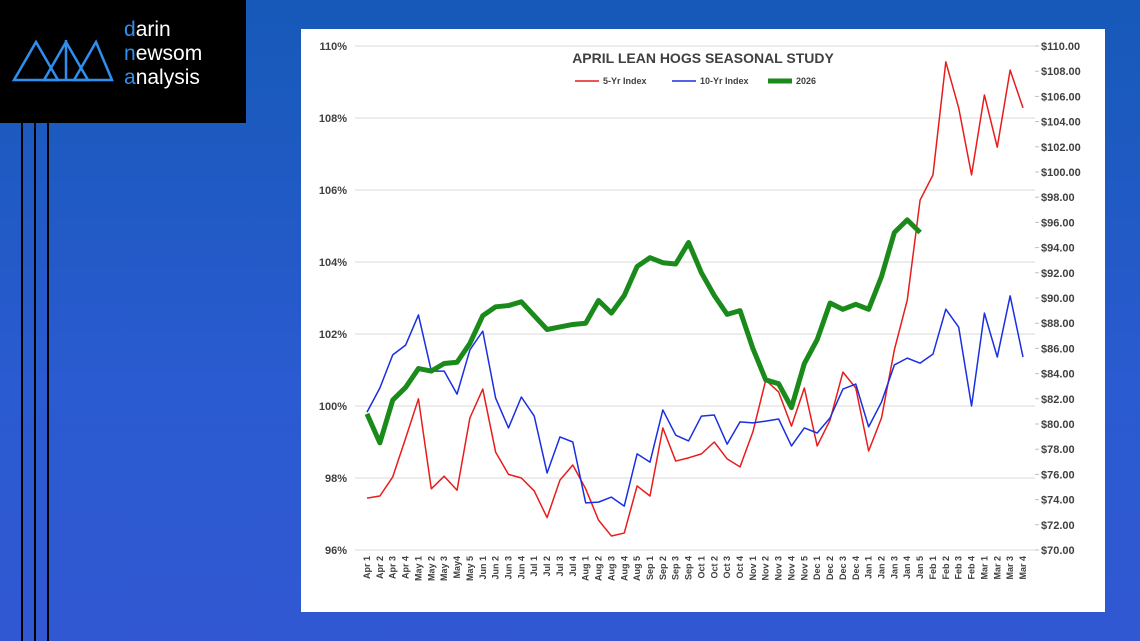 This screenshot has height=641, width=1140. Describe the element at coordinates (624, 568) in the screenshot. I see `x-tick-label: Aug 4` at that location.